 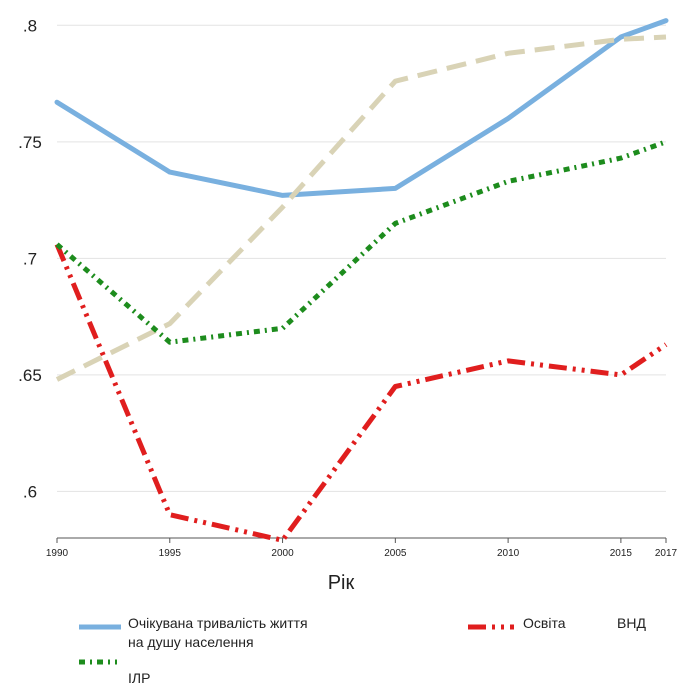 I want to click on y-tick-label: .7, so click(x=30, y=258).